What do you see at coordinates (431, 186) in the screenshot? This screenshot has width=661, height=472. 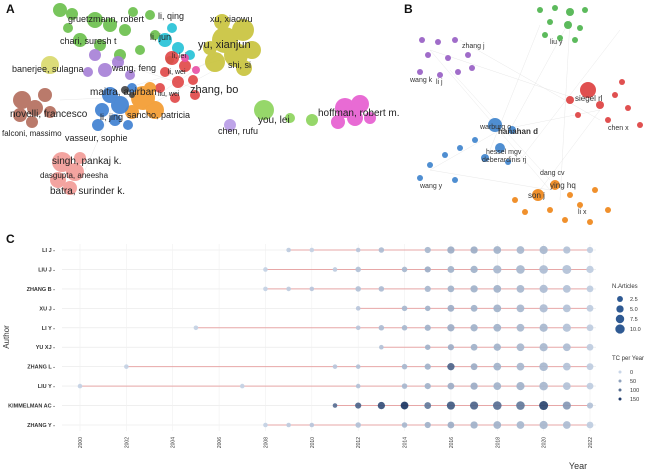 I see `labelB-wang-y: wang y` at bounding box center [431, 186].